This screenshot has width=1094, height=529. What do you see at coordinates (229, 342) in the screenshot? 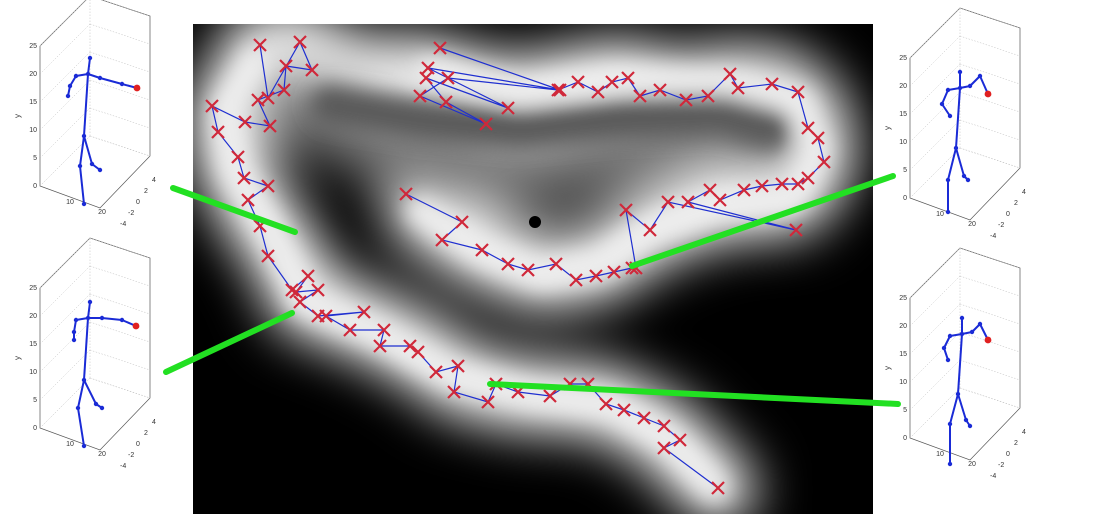
I see `link-line-bottom-left` at bounding box center [229, 342].